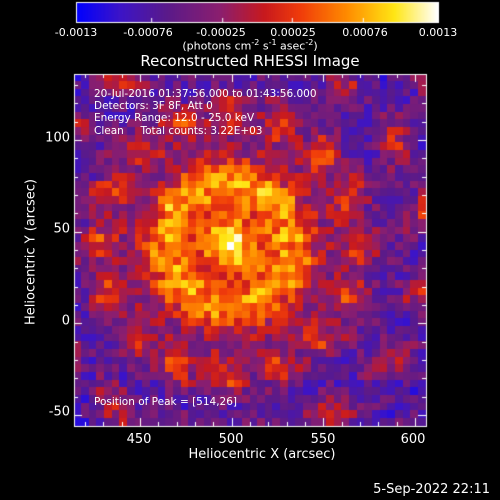 Image resolution: width=500 pixels, height=500 pixels. What do you see at coordinates (178, 130) in the screenshot?
I see `annotation-clean: Clean Total counts: 3.22E+03` at bounding box center [178, 130].